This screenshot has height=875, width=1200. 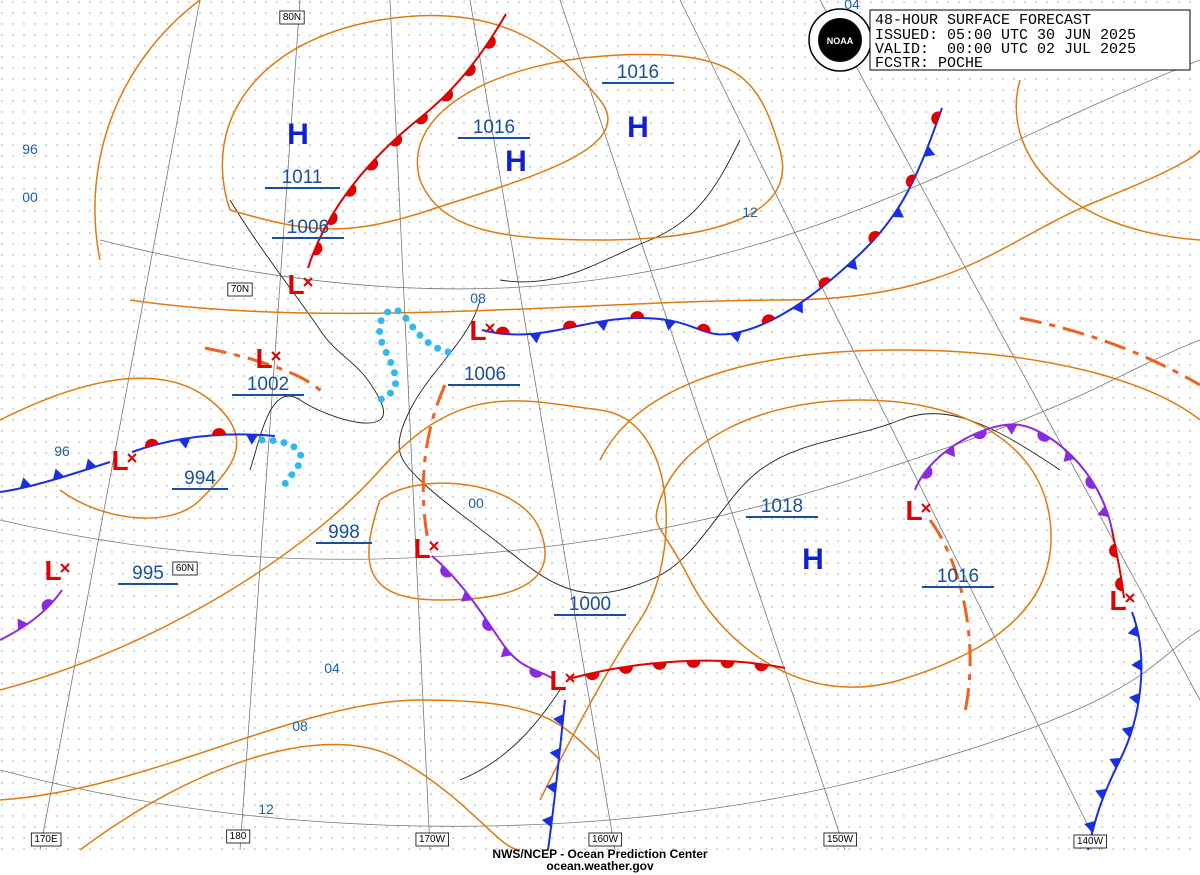 What do you see at coordinates (292, 17) in the screenshot?
I see `grid-label: 80N` at bounding box center [292, 17].